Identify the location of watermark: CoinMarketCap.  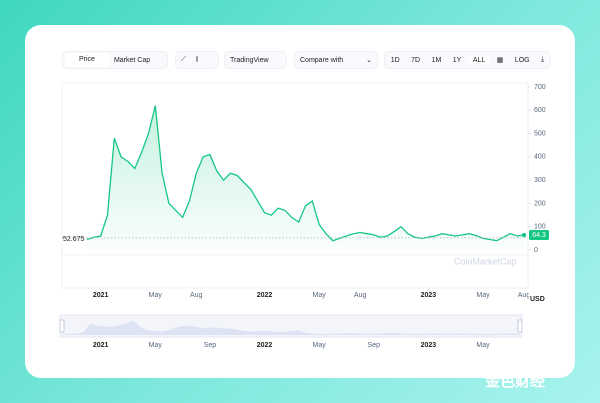
(485, 261).